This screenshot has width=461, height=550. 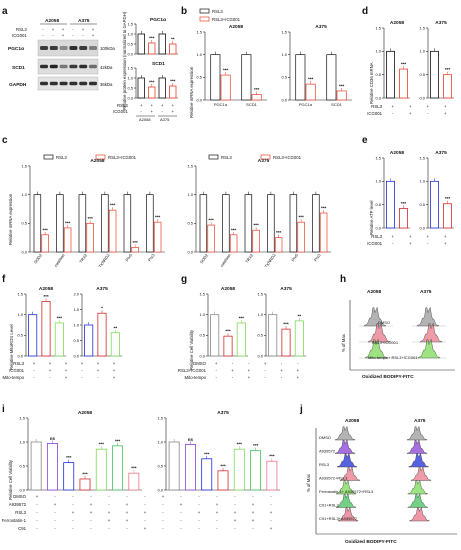 What do you see at coordinates (420, 421) in the screenshot?
I see `panel-j-cell-a375: A375` at bounding box center [420, 421].